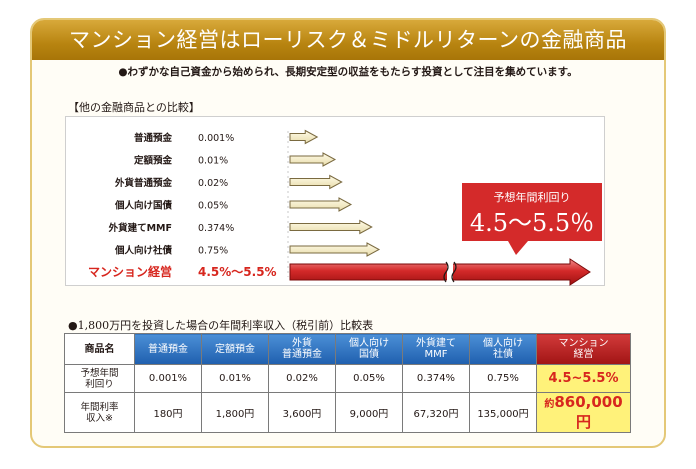 The width and height of the screenshot is (696, 469). Describe the element at coordinates (153, 161) in the screenshot. I see `category-label: 定額預金` at that location.